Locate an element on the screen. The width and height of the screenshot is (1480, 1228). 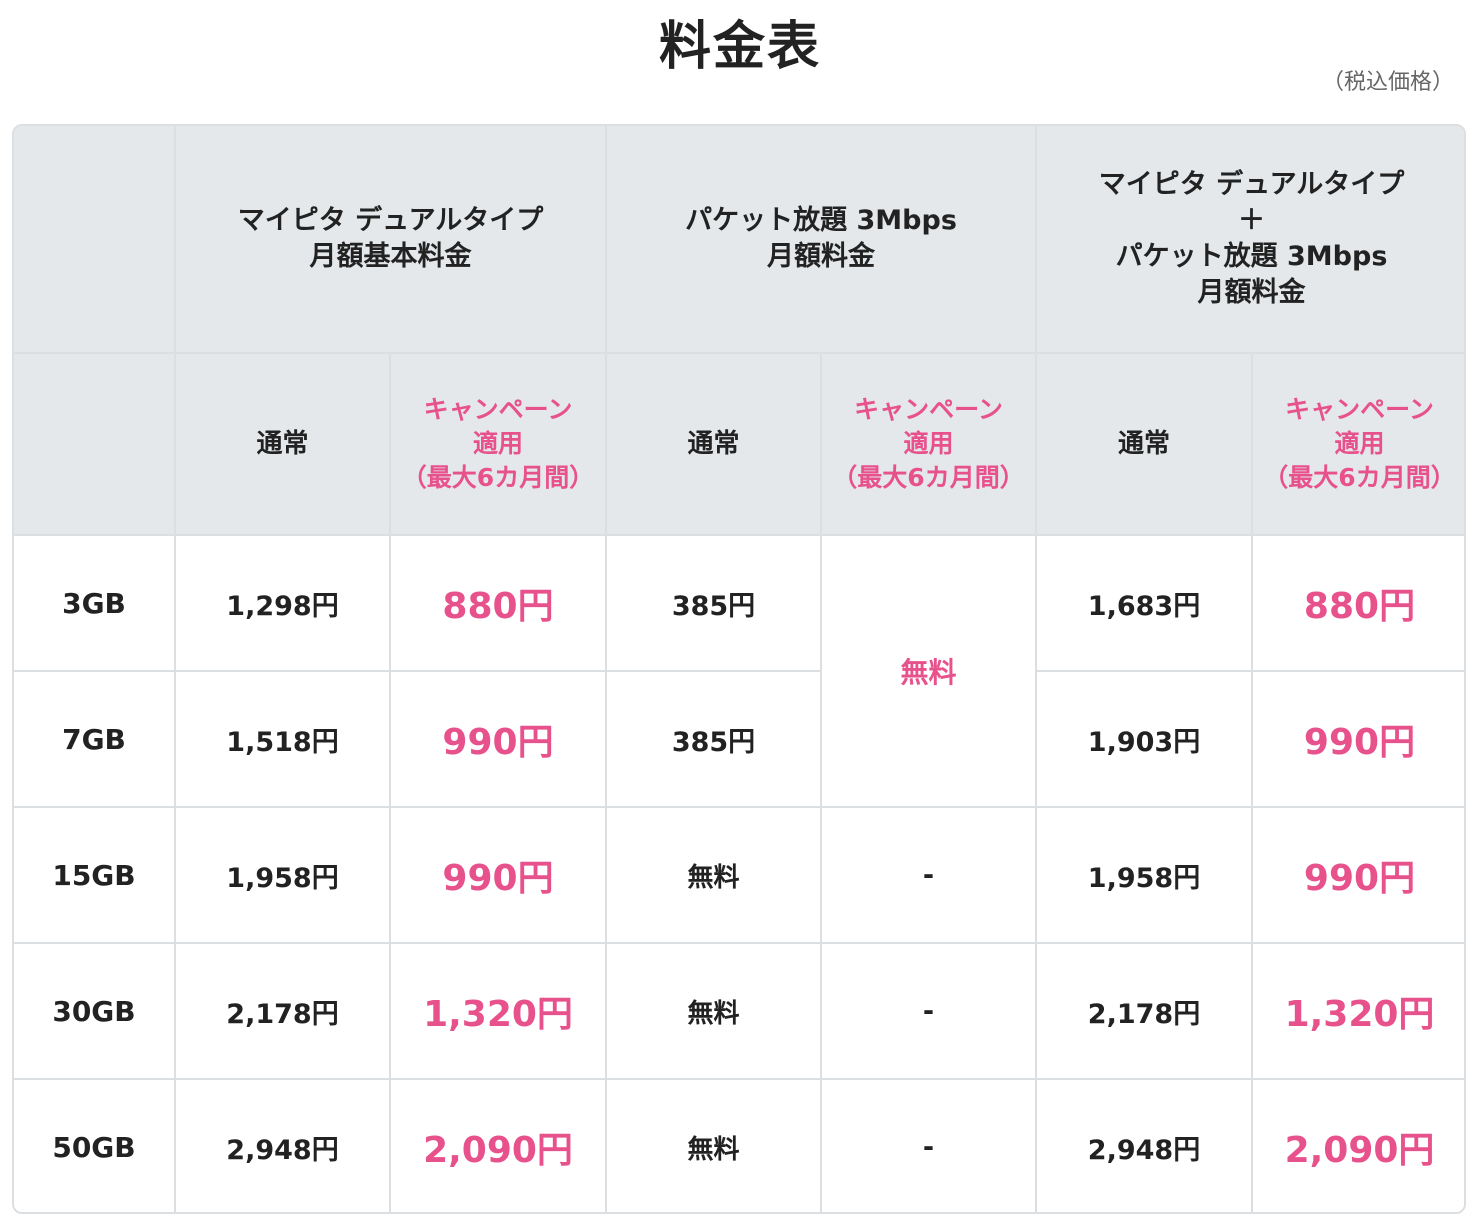
header-base-fee: マイピタ デュアルタイプ 月額基本料金 is located at coordinates (390, 240).